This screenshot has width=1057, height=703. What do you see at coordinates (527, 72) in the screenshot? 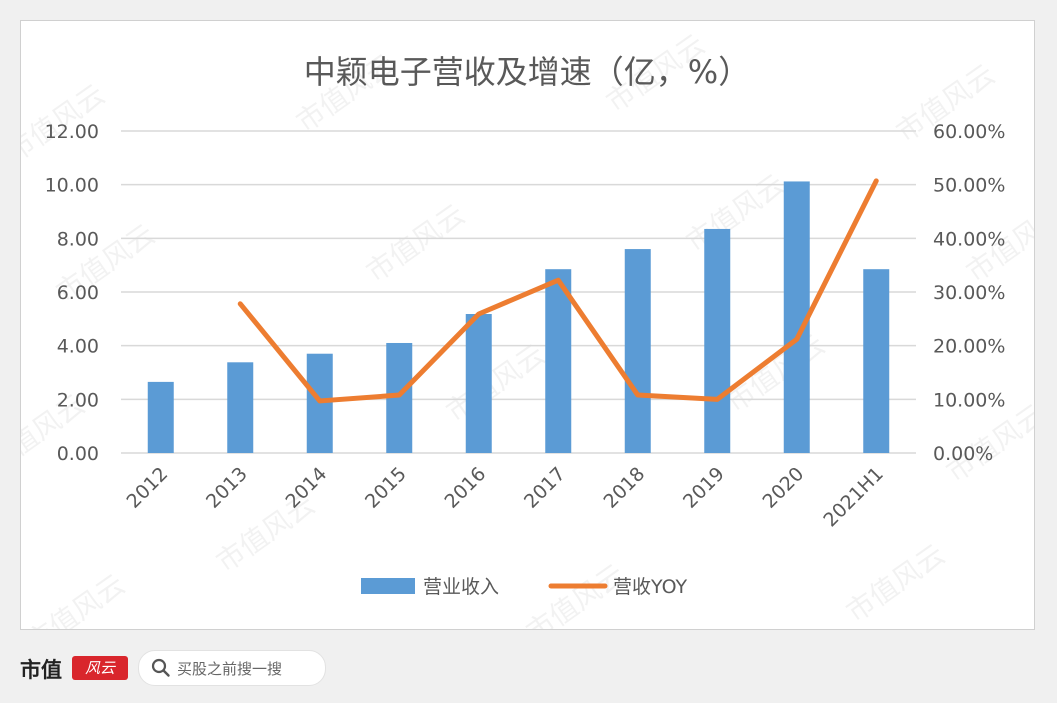
I see `chart-title: 中颖电子营收及增速（亿，%）` at bounding box center [527, 72].